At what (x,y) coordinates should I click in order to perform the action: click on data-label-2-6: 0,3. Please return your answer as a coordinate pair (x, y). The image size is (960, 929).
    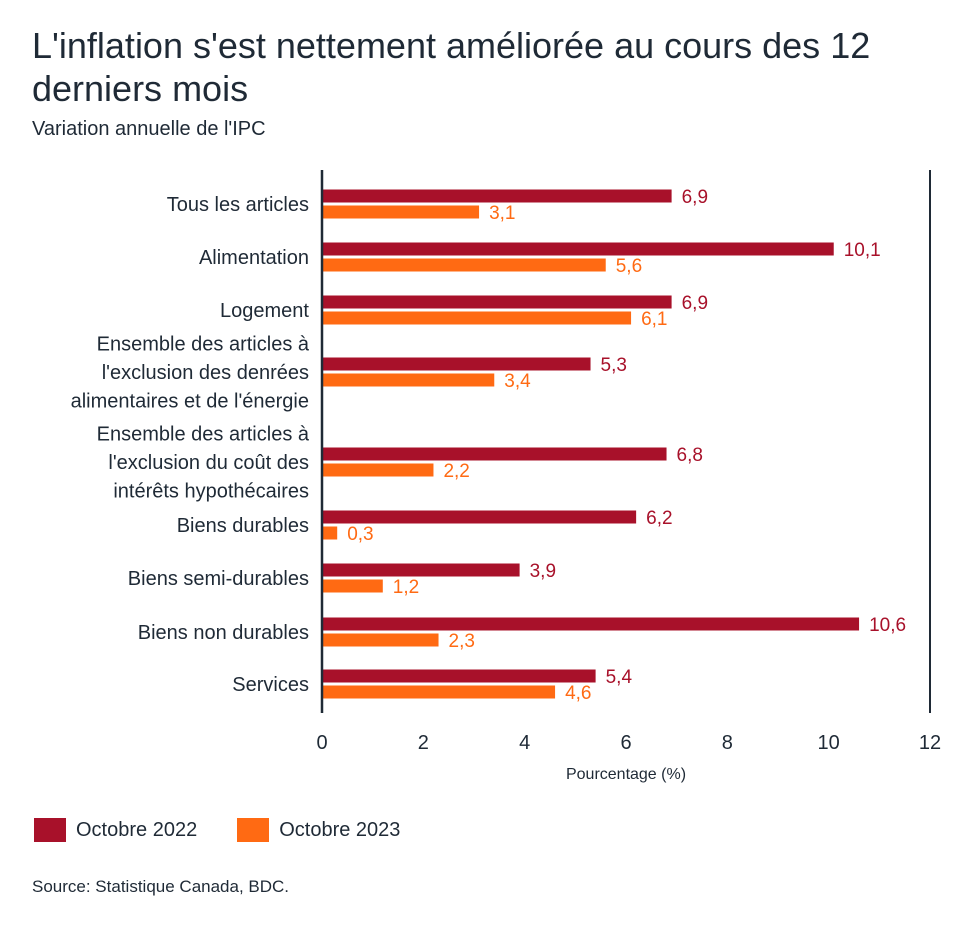
    Looking at the image, I should click on (360, 534).